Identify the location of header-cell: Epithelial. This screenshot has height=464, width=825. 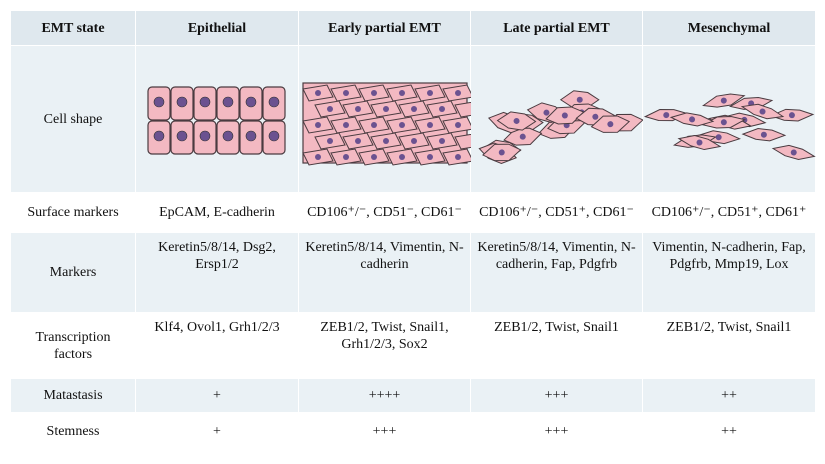
(217, 28).